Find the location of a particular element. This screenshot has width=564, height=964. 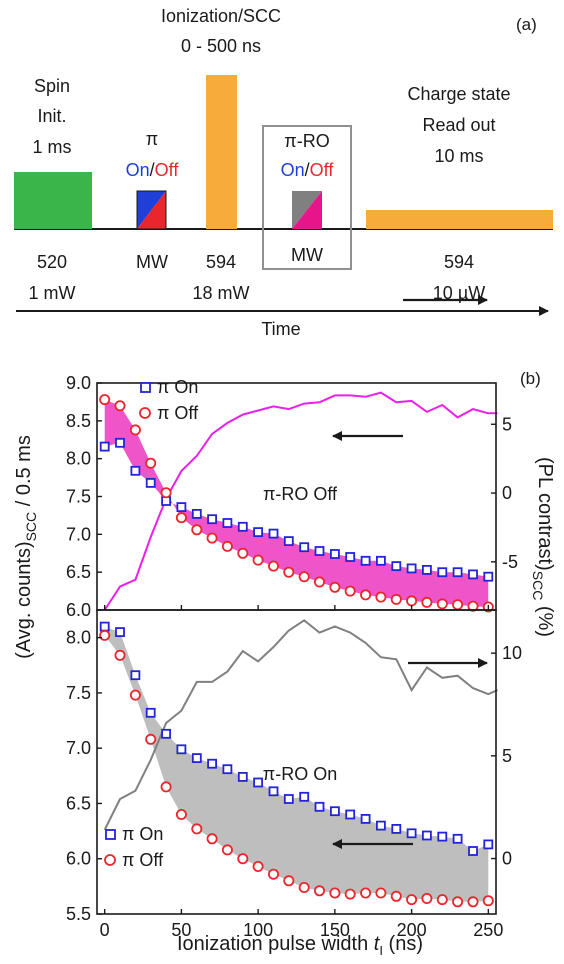

x-tick-label: 150 is located at coordinates (335, 930).